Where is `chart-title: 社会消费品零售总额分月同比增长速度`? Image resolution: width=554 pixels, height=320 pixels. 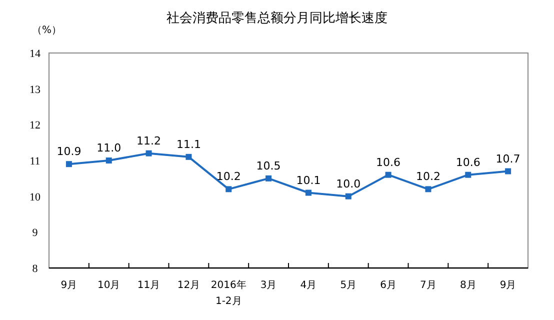
chart-title: 社会消费品零售总额分月同比增长速度 is located at coordinates (277, 18).